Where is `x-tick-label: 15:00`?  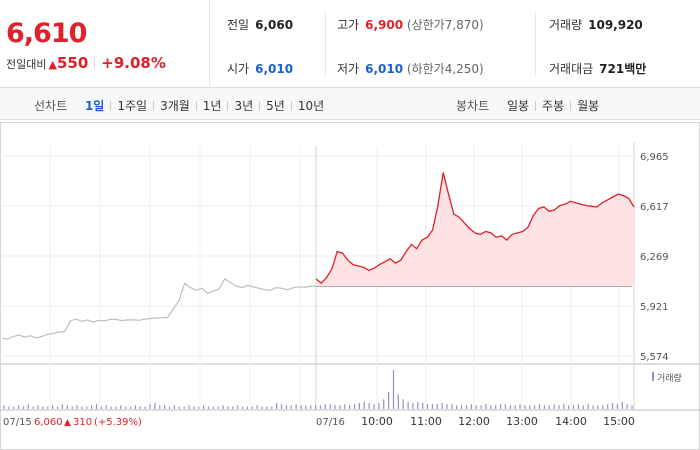 x-tick-label: 15:00 is located at coordinates (619, 421).